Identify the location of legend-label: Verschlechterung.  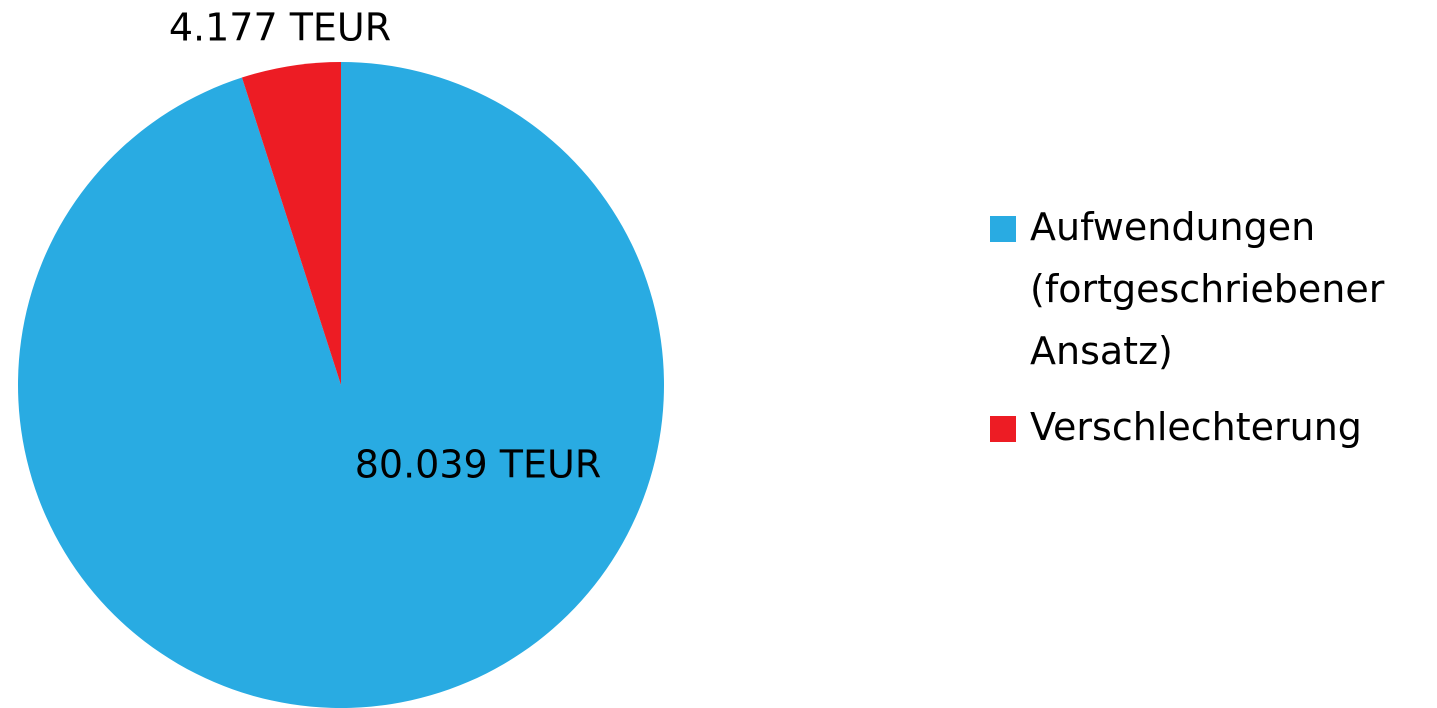
(1196, 427).